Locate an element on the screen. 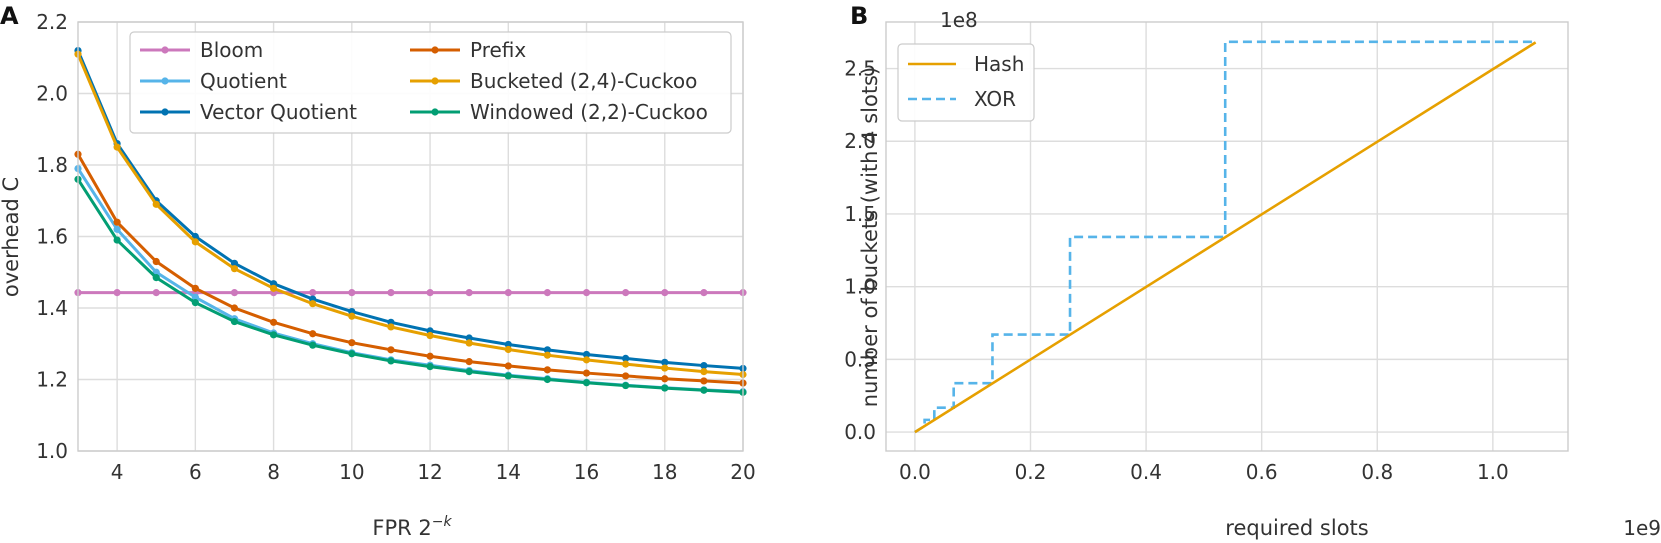 This screenshot has width=1661, height=543. legend-label-quotient: Quotient is located at coordinates (243, 81).